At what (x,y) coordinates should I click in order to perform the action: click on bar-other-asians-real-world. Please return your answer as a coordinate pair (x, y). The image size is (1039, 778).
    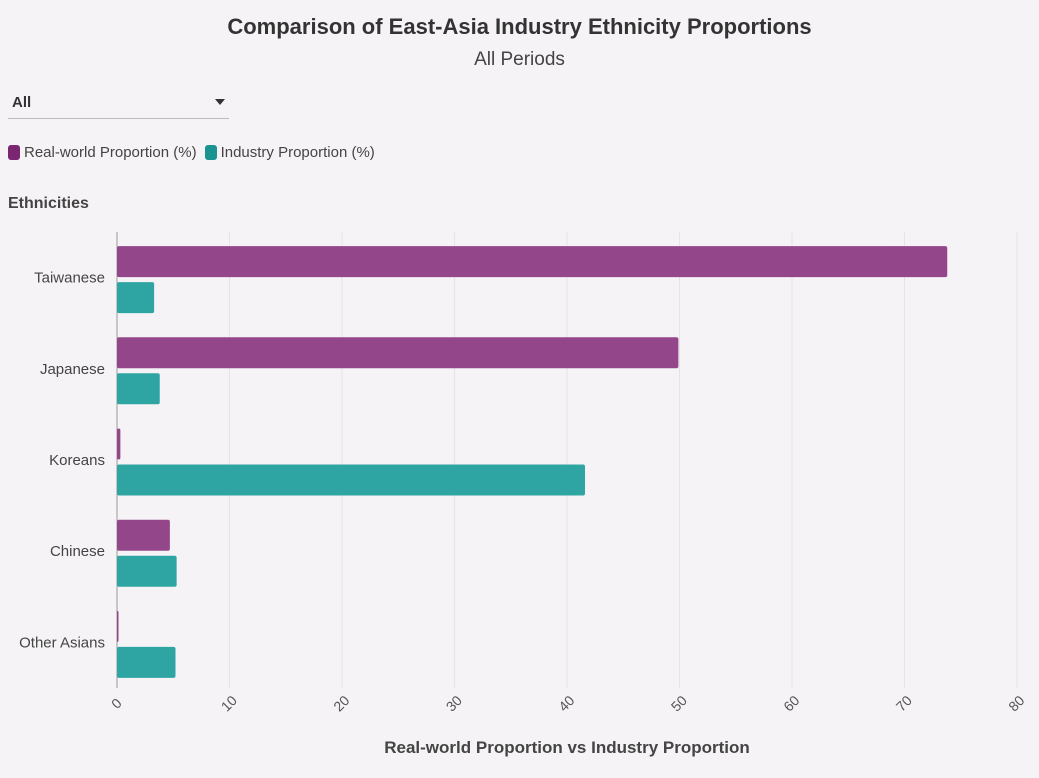
    Looking at the image, I should click on (118, 626).